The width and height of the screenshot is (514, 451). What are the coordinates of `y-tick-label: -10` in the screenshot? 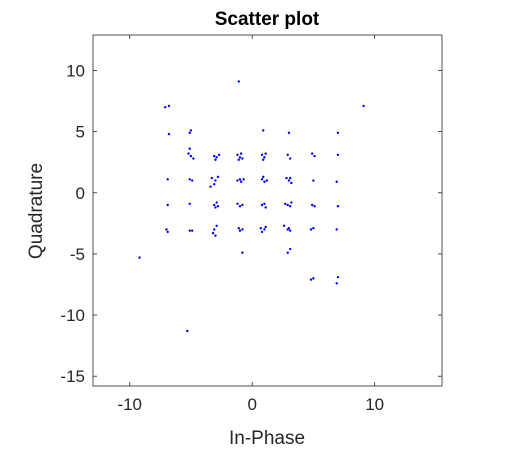 It's located at (72, 315).